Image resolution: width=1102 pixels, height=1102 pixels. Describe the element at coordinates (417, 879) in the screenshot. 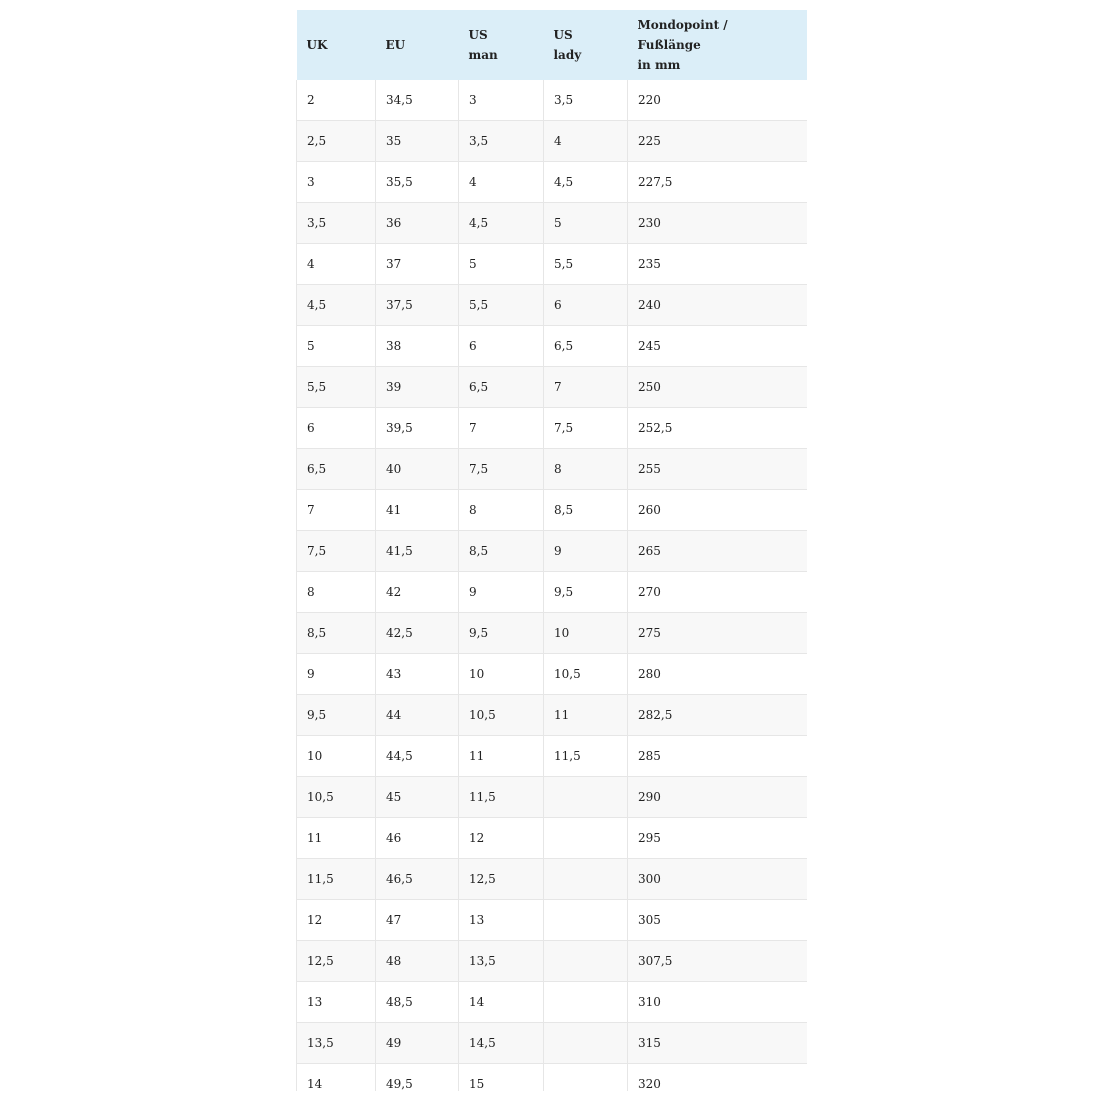

I see `cell-eu: 46,5` at that location.